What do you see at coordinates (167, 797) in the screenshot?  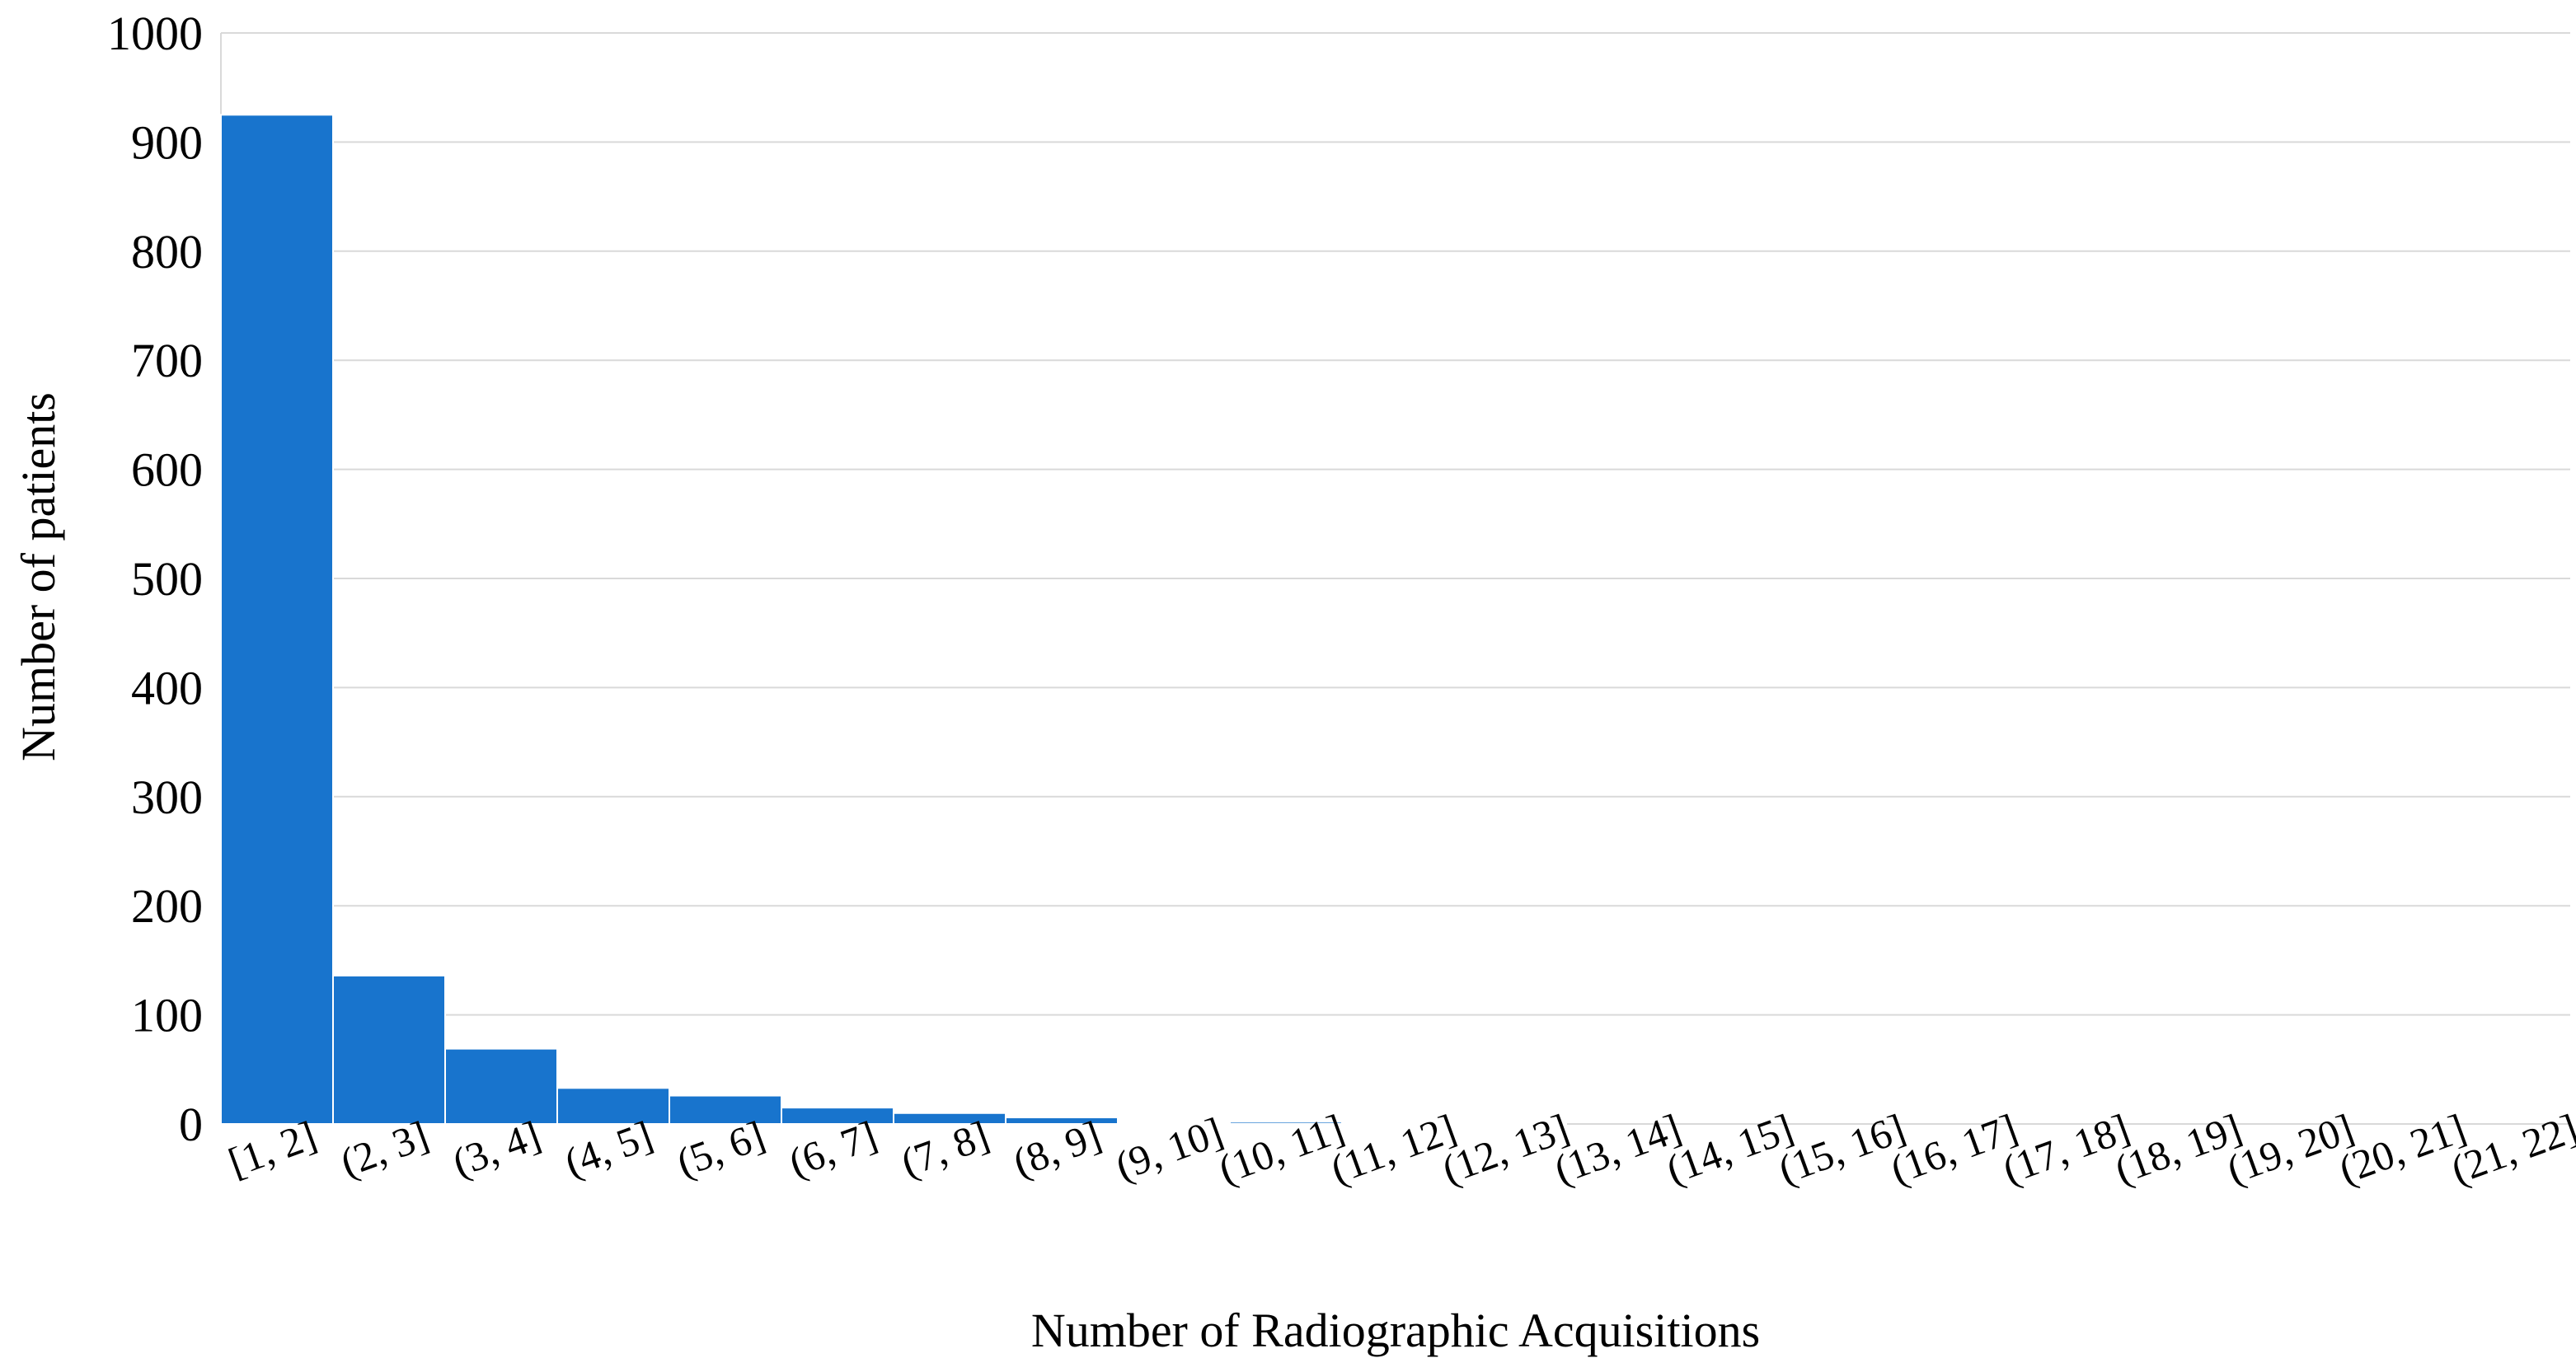 I see `y-tick-label: 300` at bounding box center [167, 797].